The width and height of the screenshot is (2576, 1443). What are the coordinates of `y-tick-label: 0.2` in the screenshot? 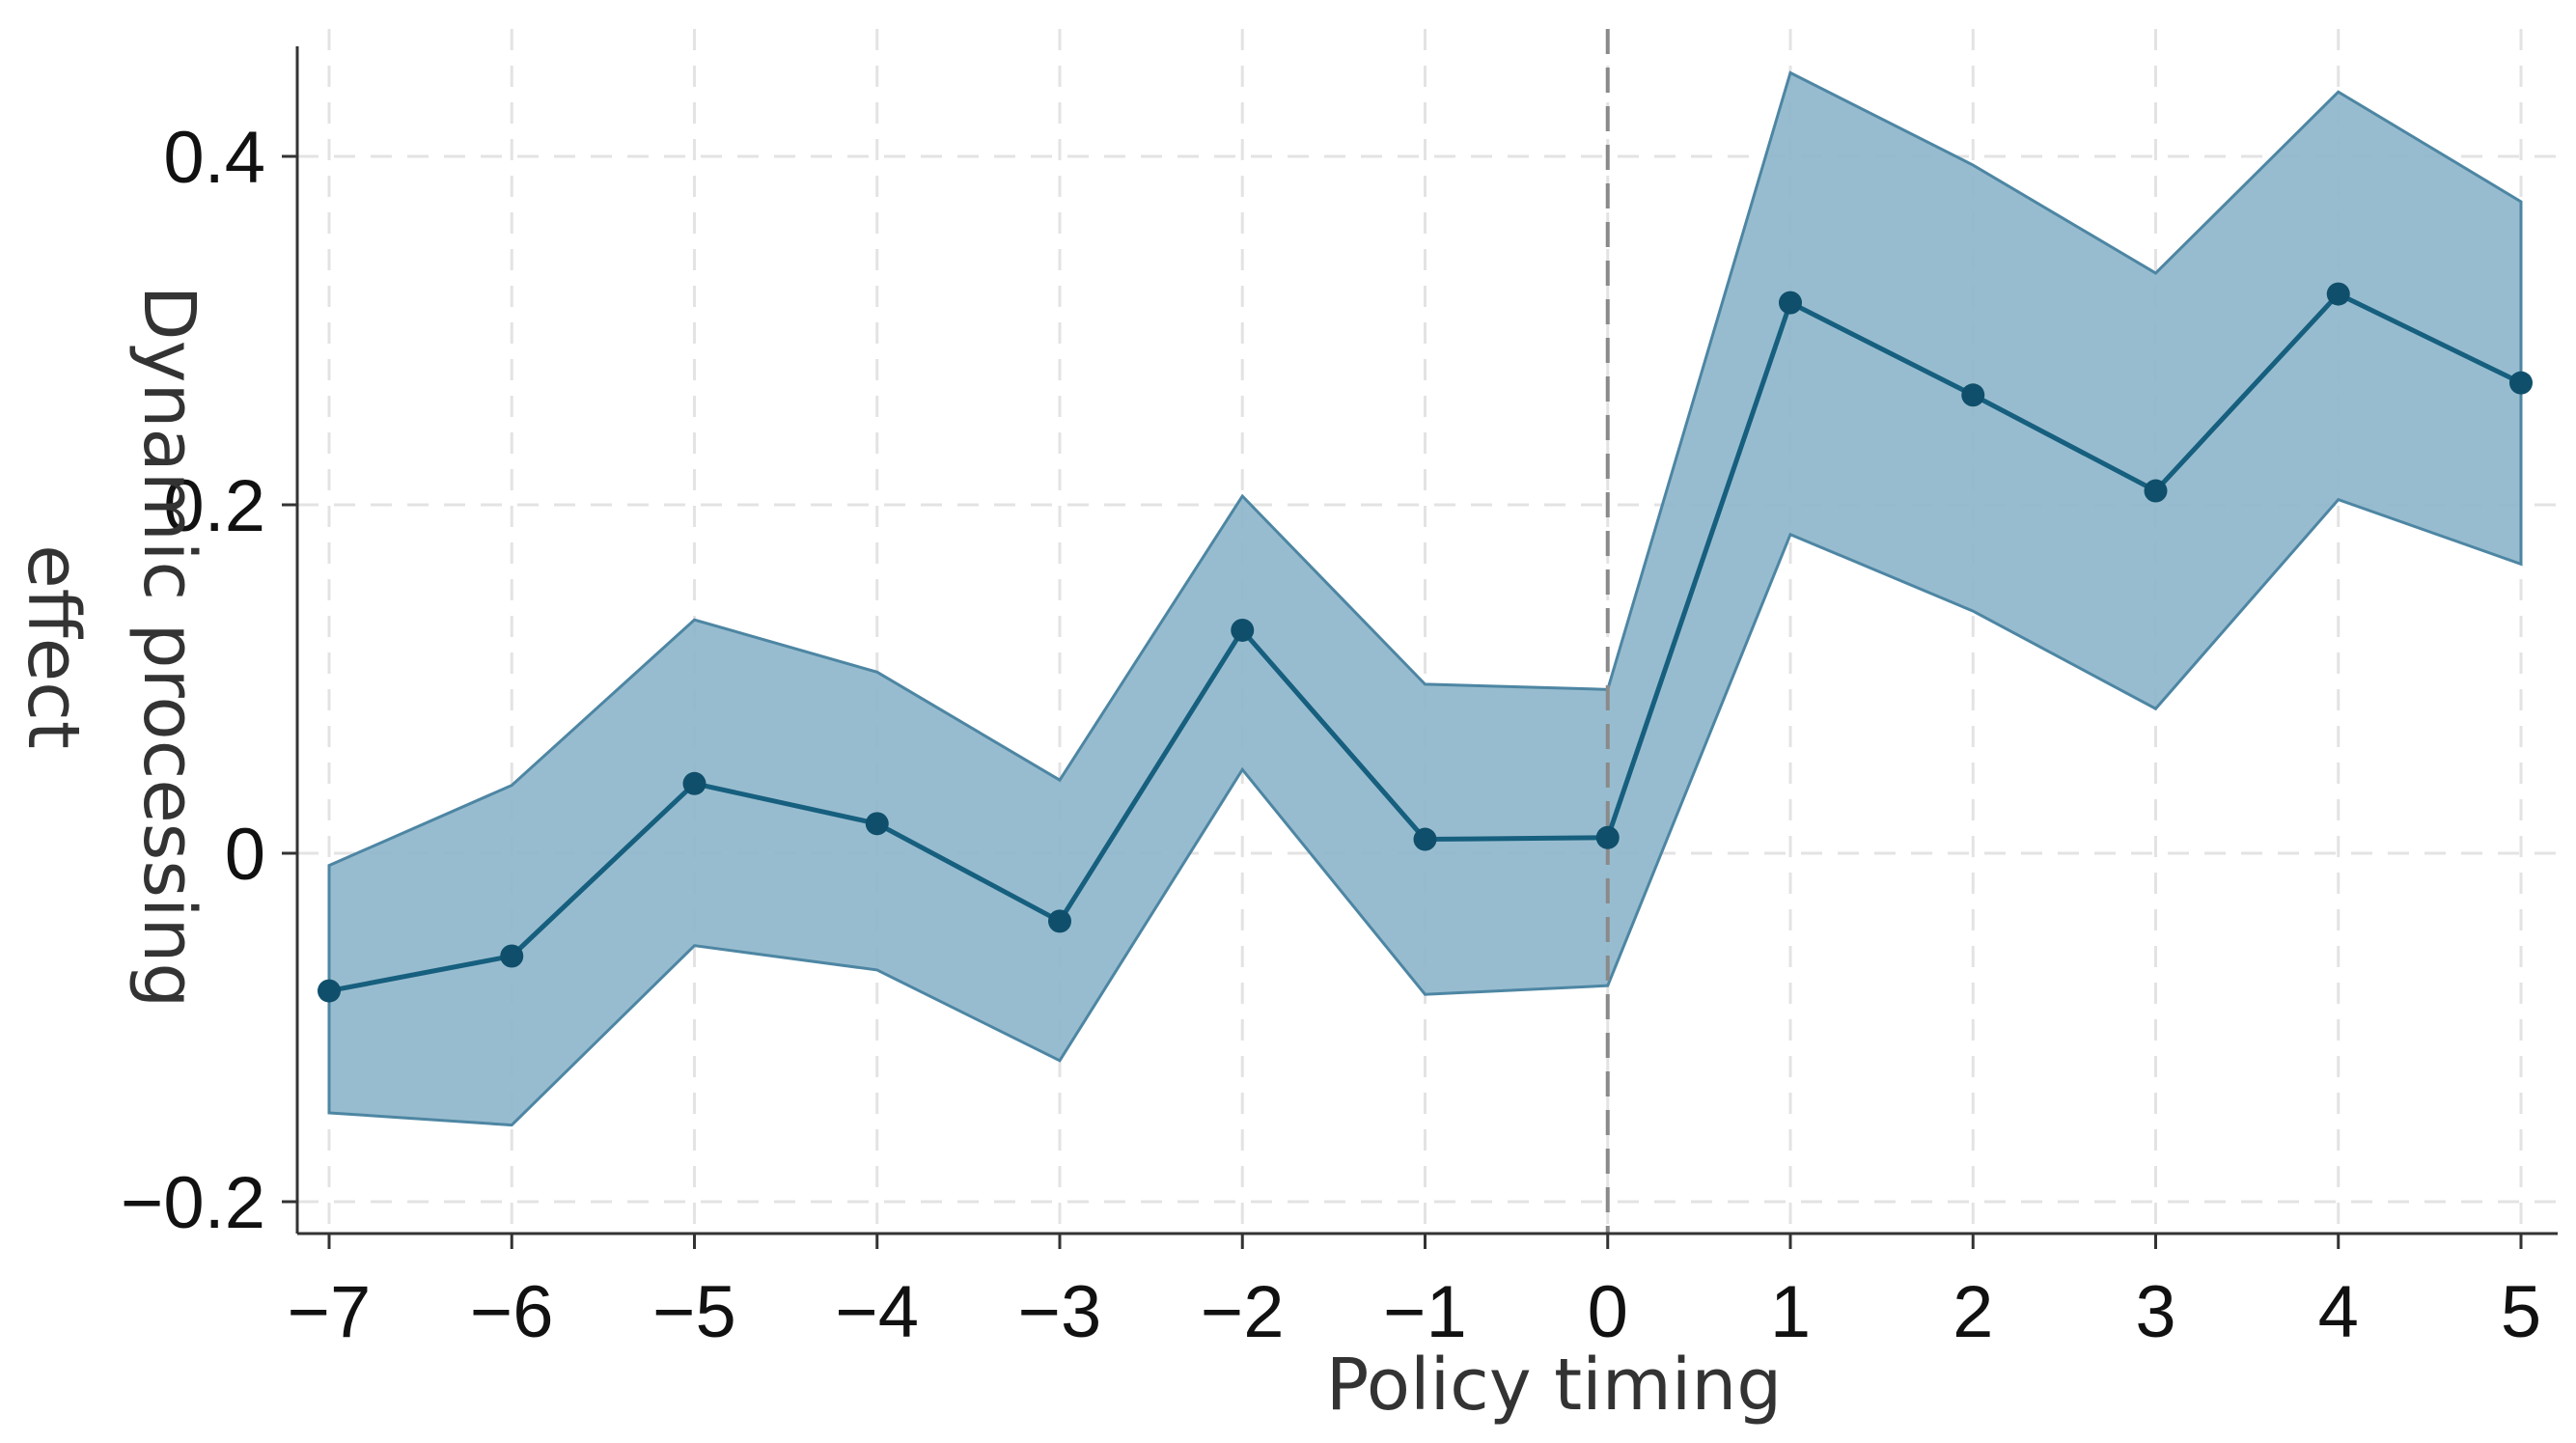 It's located at (214, 506).